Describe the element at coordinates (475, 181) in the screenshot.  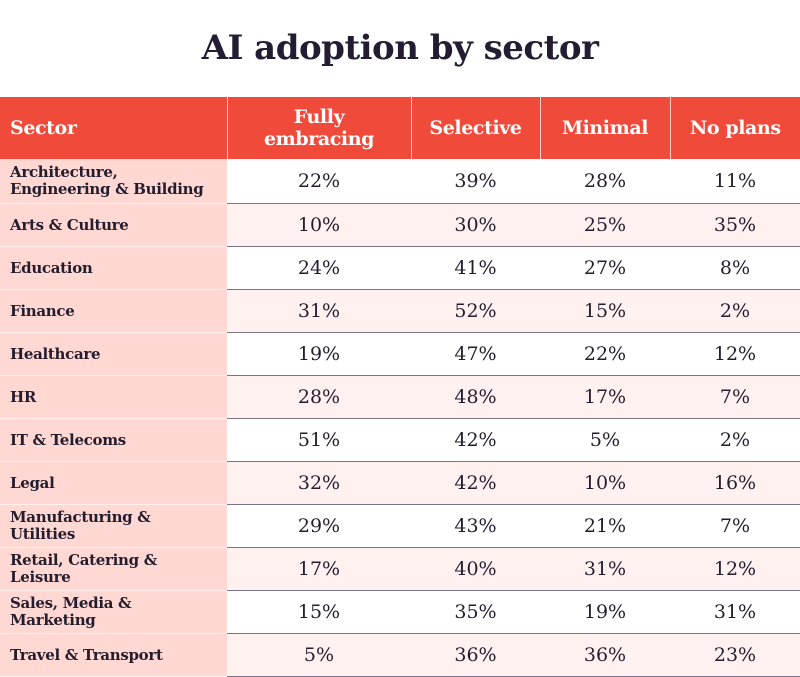
I see `value-cell-selective: 39%` at that location.